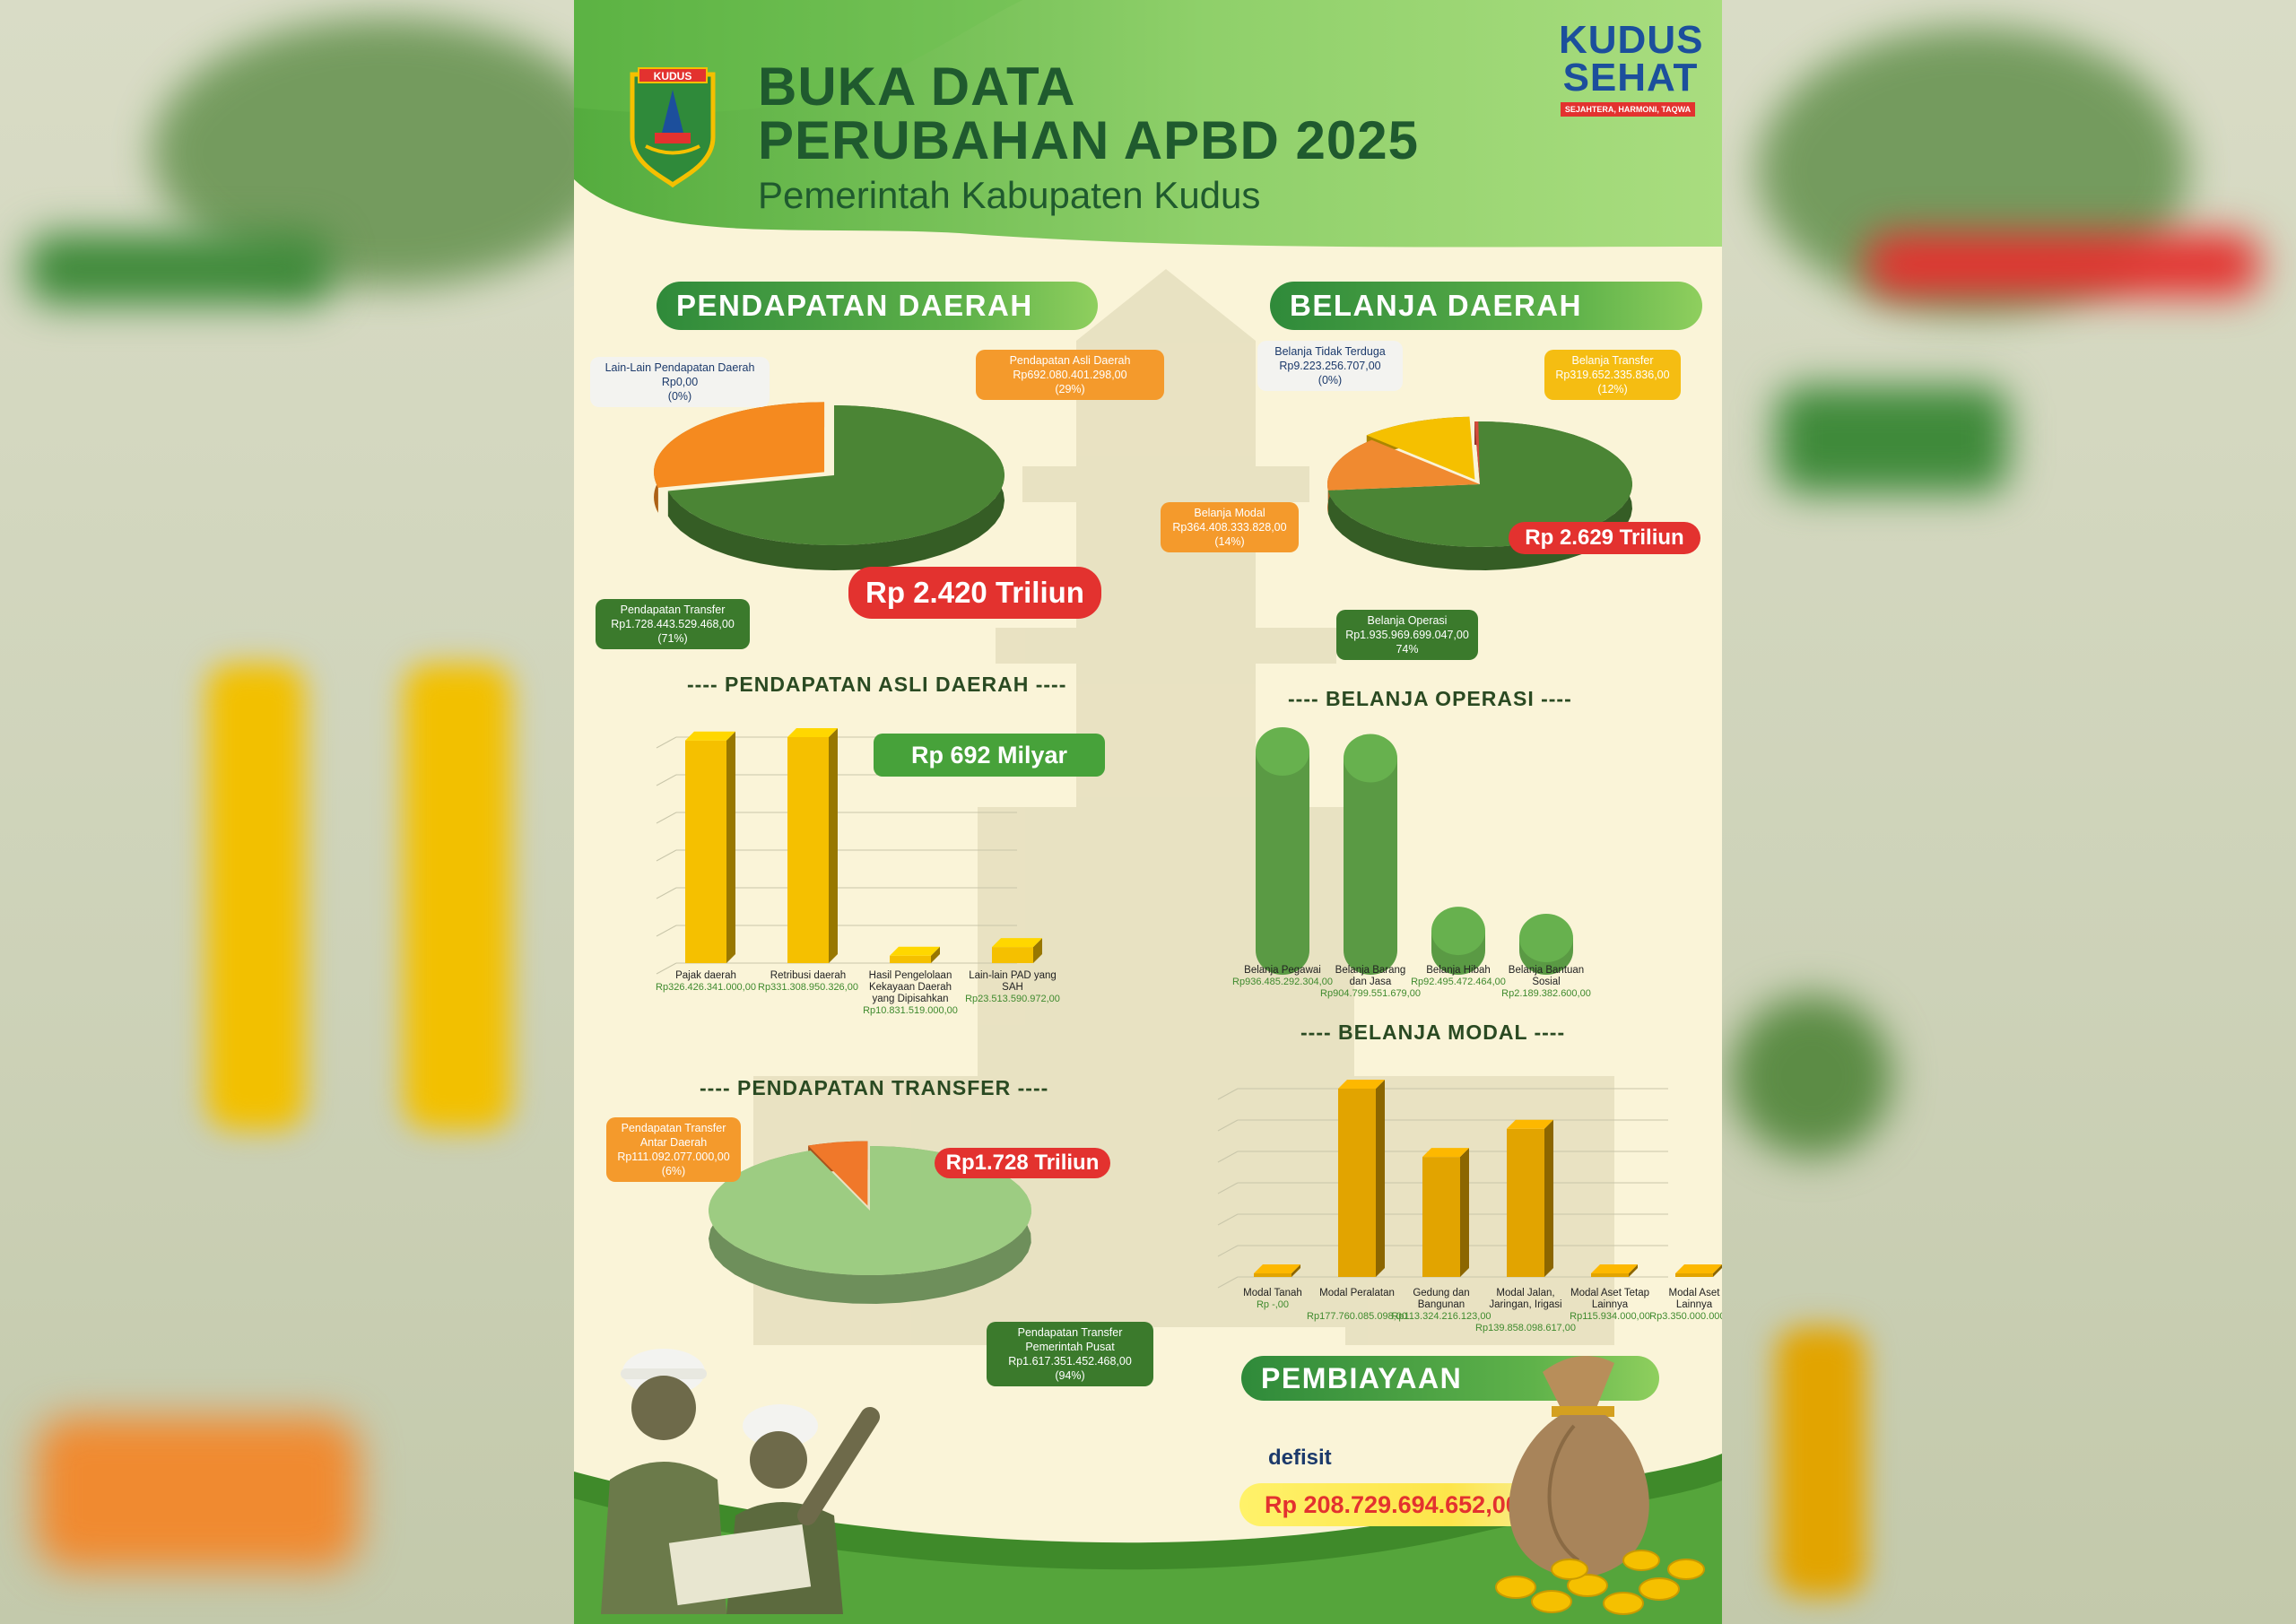 Image resolution: width=2296 pixels, height=1624 pixels. What do you see at coordinates (1430, 698) in the screenshot?
I see `operasi-heading: ---- BELANJA OPERASI ----` at bounding box center [1430, 698].